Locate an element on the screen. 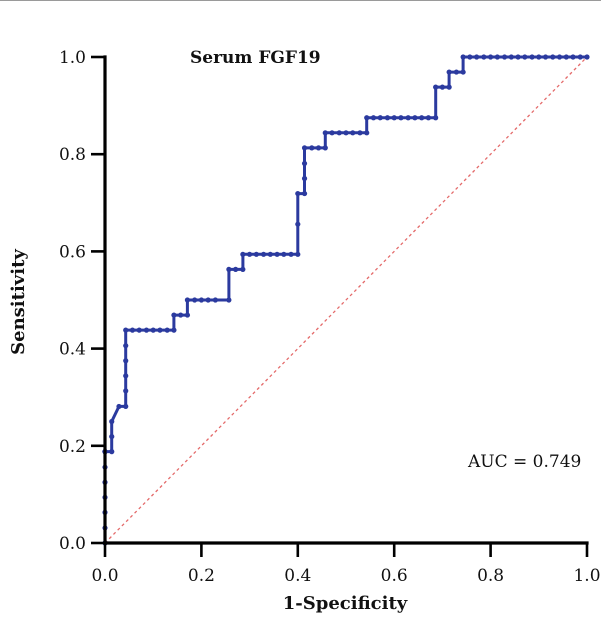 This screenshot has height=622, width=601. y-tick-label: 0.2 is located at coordinates (72, 447).